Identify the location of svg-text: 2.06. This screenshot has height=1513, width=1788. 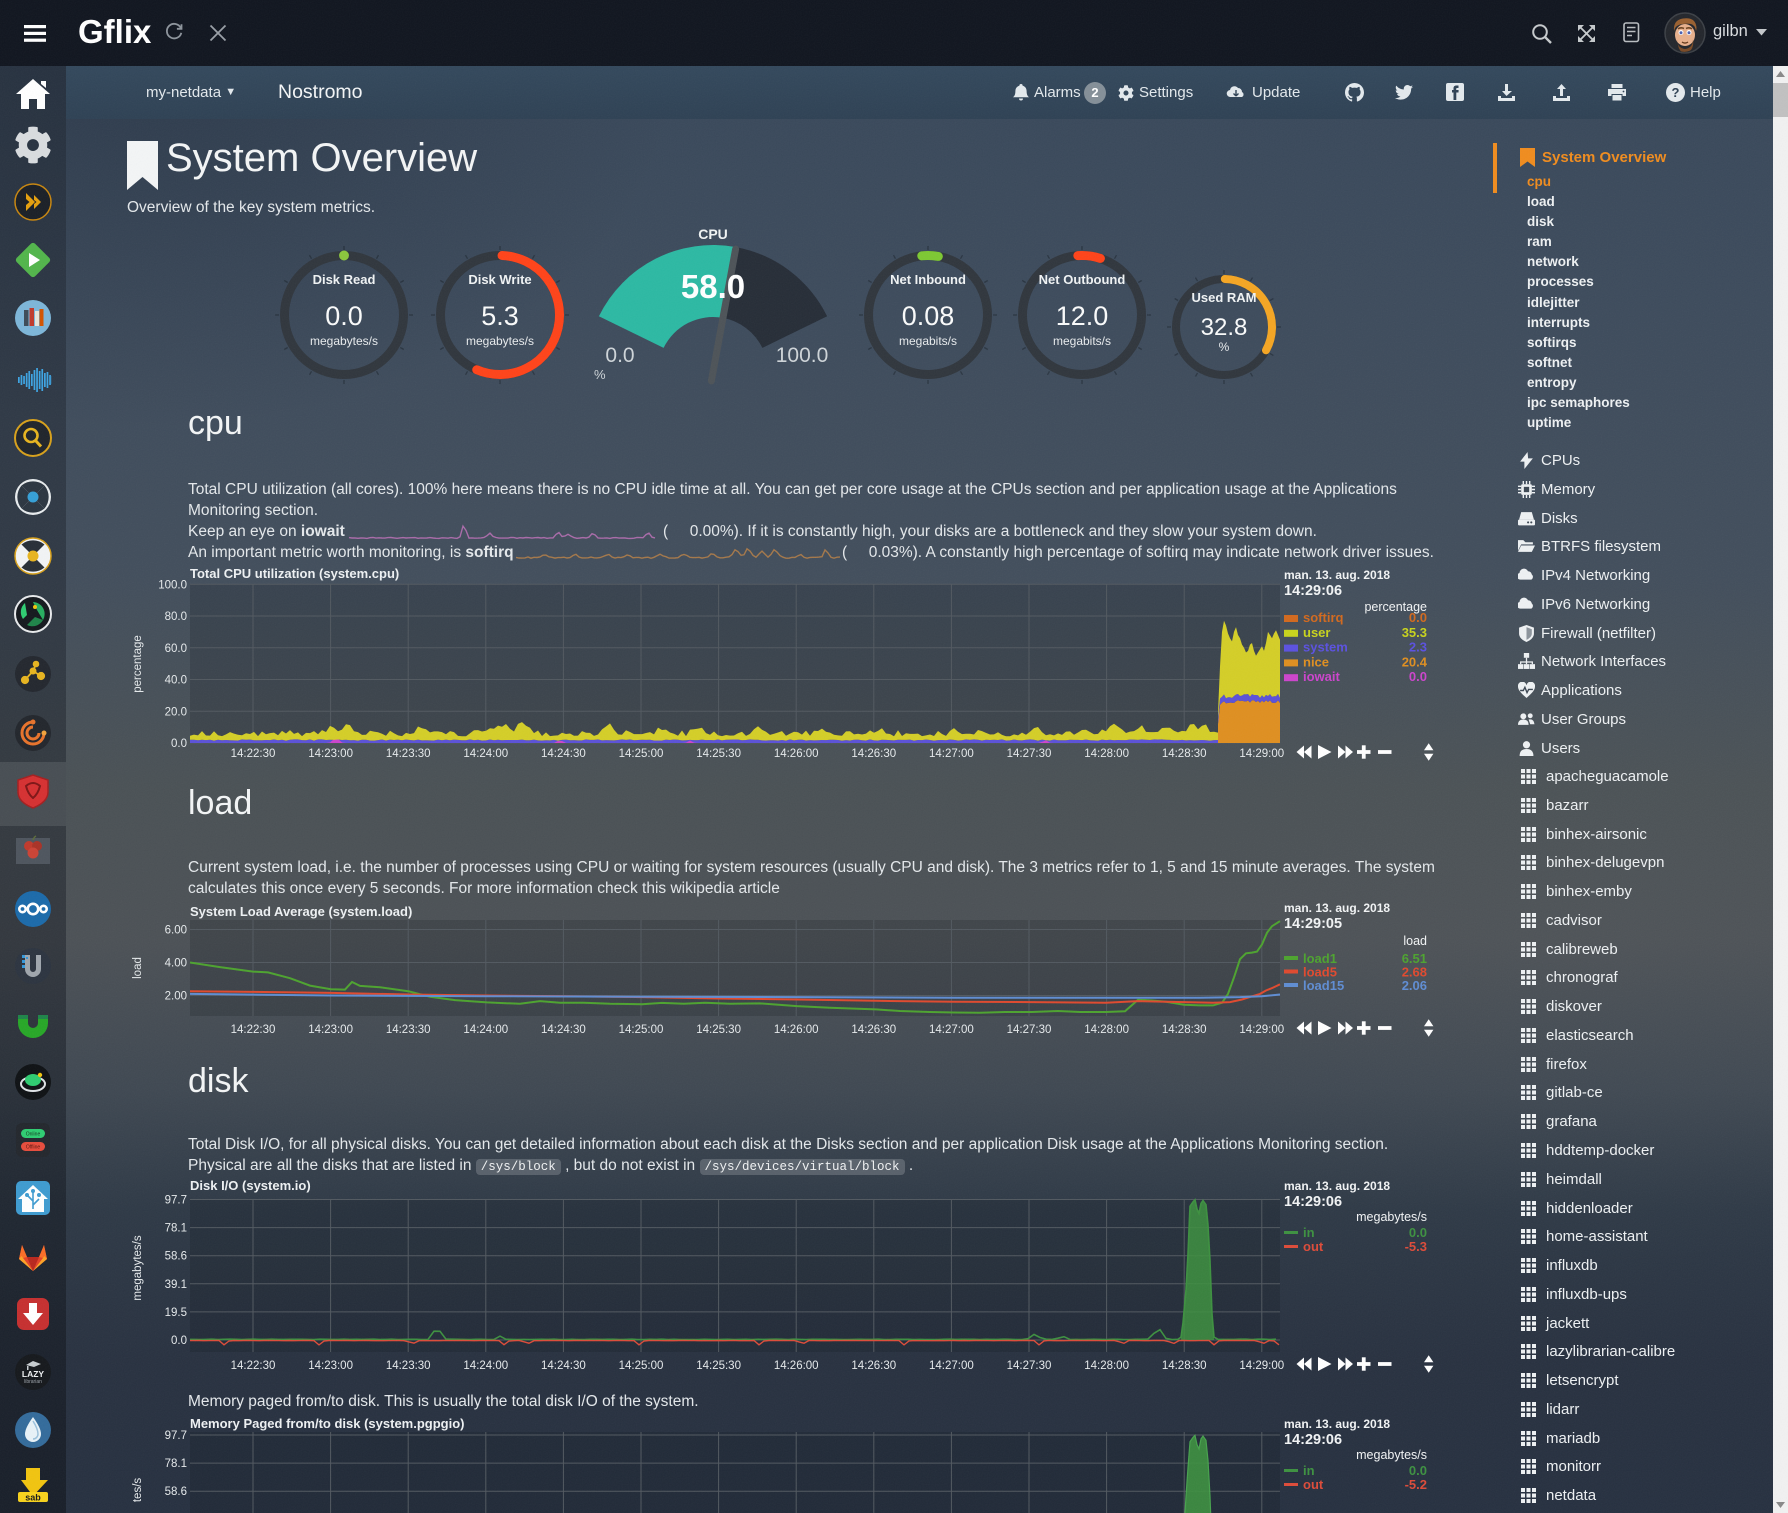
(1414, 985).